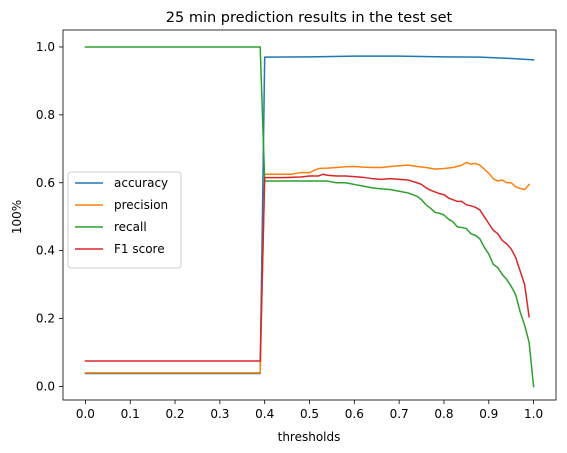 The width and height of the screenshot is (567, 453). I want to click on x-tick-label: 0.0, so click(85, 414).